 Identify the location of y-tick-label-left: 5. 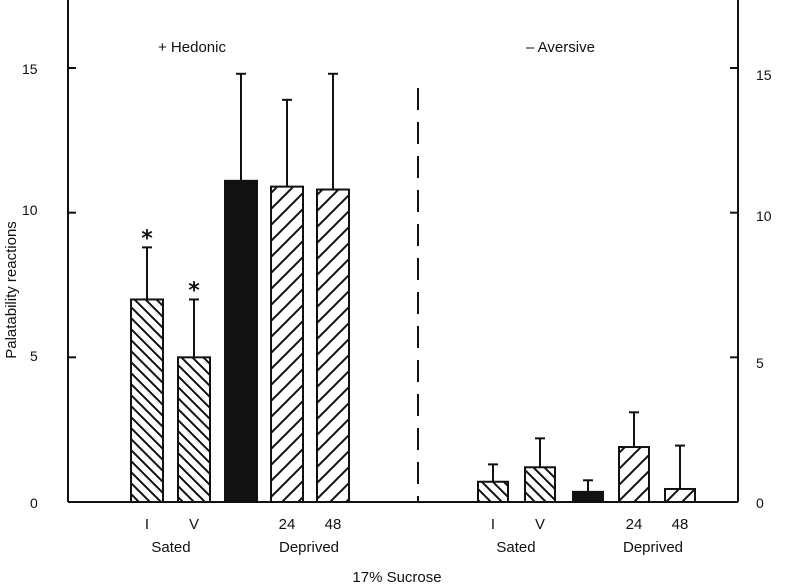
(34, 356).